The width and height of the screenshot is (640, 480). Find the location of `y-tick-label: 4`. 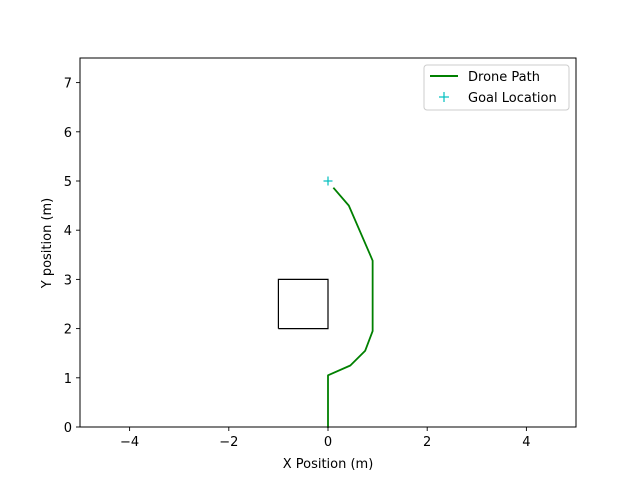

y-tick-label: 4 is located at coordinates (68, 231).